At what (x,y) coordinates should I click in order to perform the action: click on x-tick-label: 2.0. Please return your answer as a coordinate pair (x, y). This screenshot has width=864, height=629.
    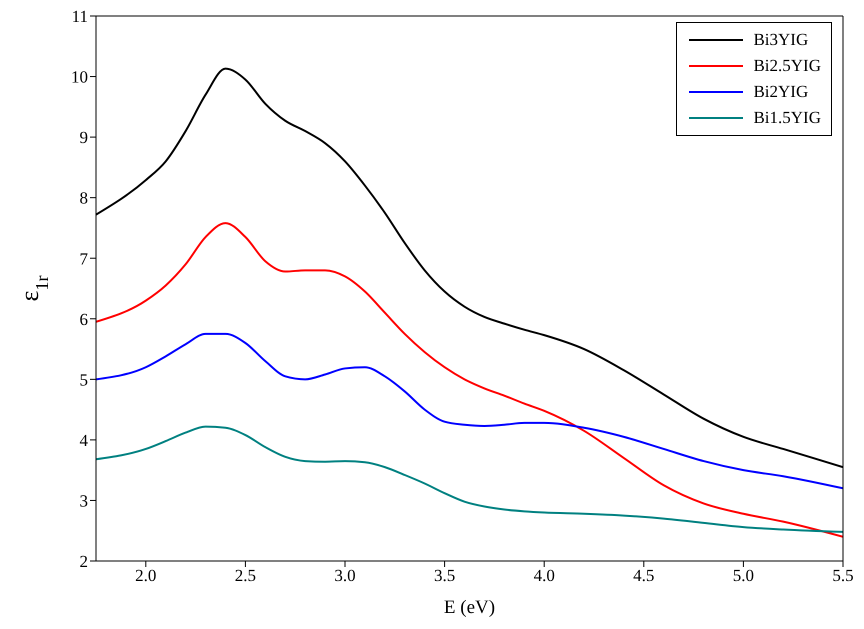
    Looking at the image, I should click on (145, 576).